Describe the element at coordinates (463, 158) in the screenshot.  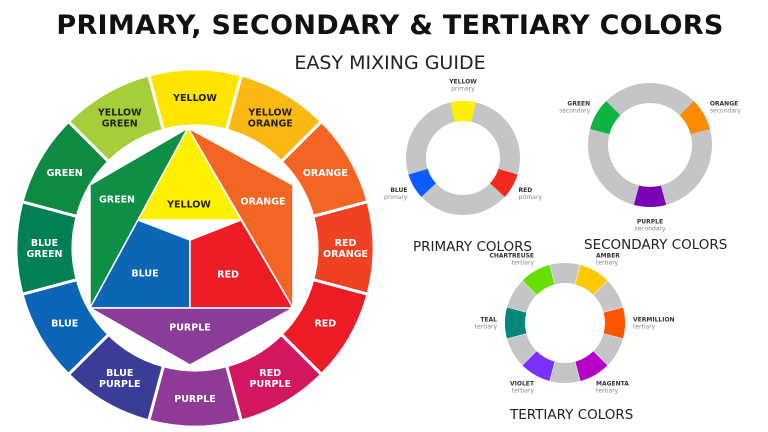
I see `donut-ring` at that location.